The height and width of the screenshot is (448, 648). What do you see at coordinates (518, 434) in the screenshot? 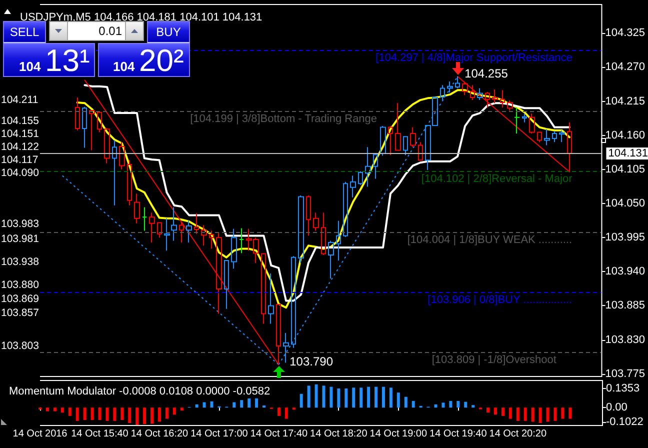
I see `x-tick-label: 14 Oct 20:20` at bounding box center [518, 434].